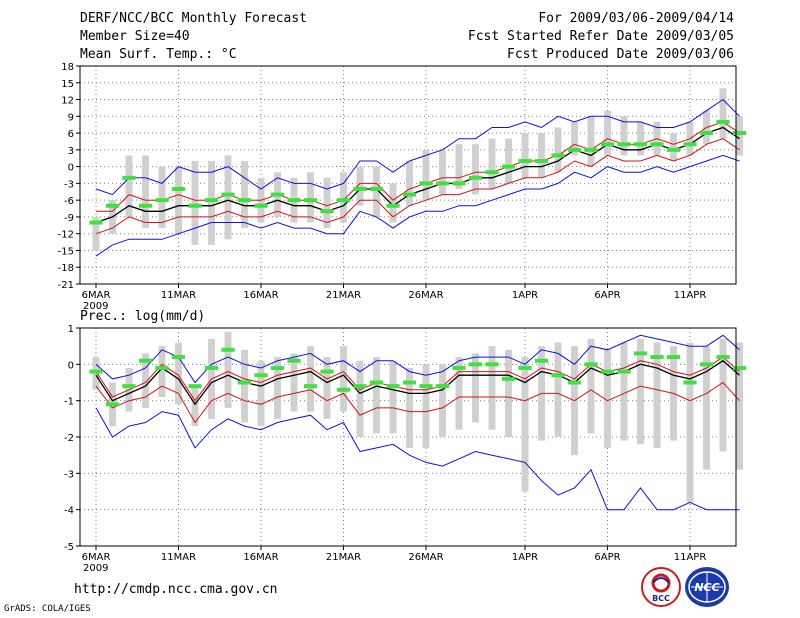  Describe the element at coordinates (193, 18) in the screenshot. I see `chart-title: DERF/NCC/BCC Monthly Forecast` at that location.